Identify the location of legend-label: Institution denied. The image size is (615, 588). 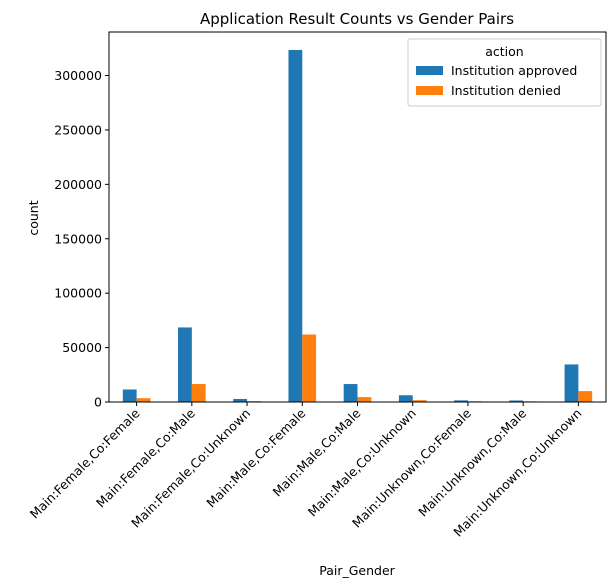
(506, 90).